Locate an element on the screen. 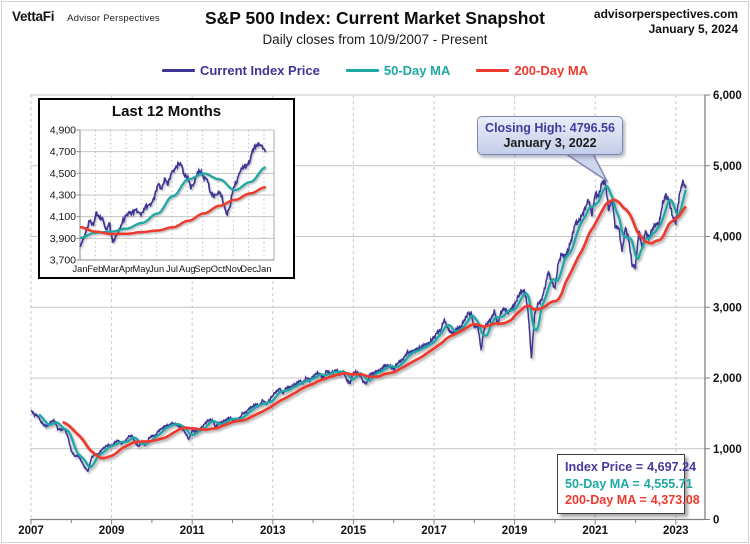 The width and height of the screenshot is (750, 544). x-tick-label: 2009 is located at coordinates (112, 531).